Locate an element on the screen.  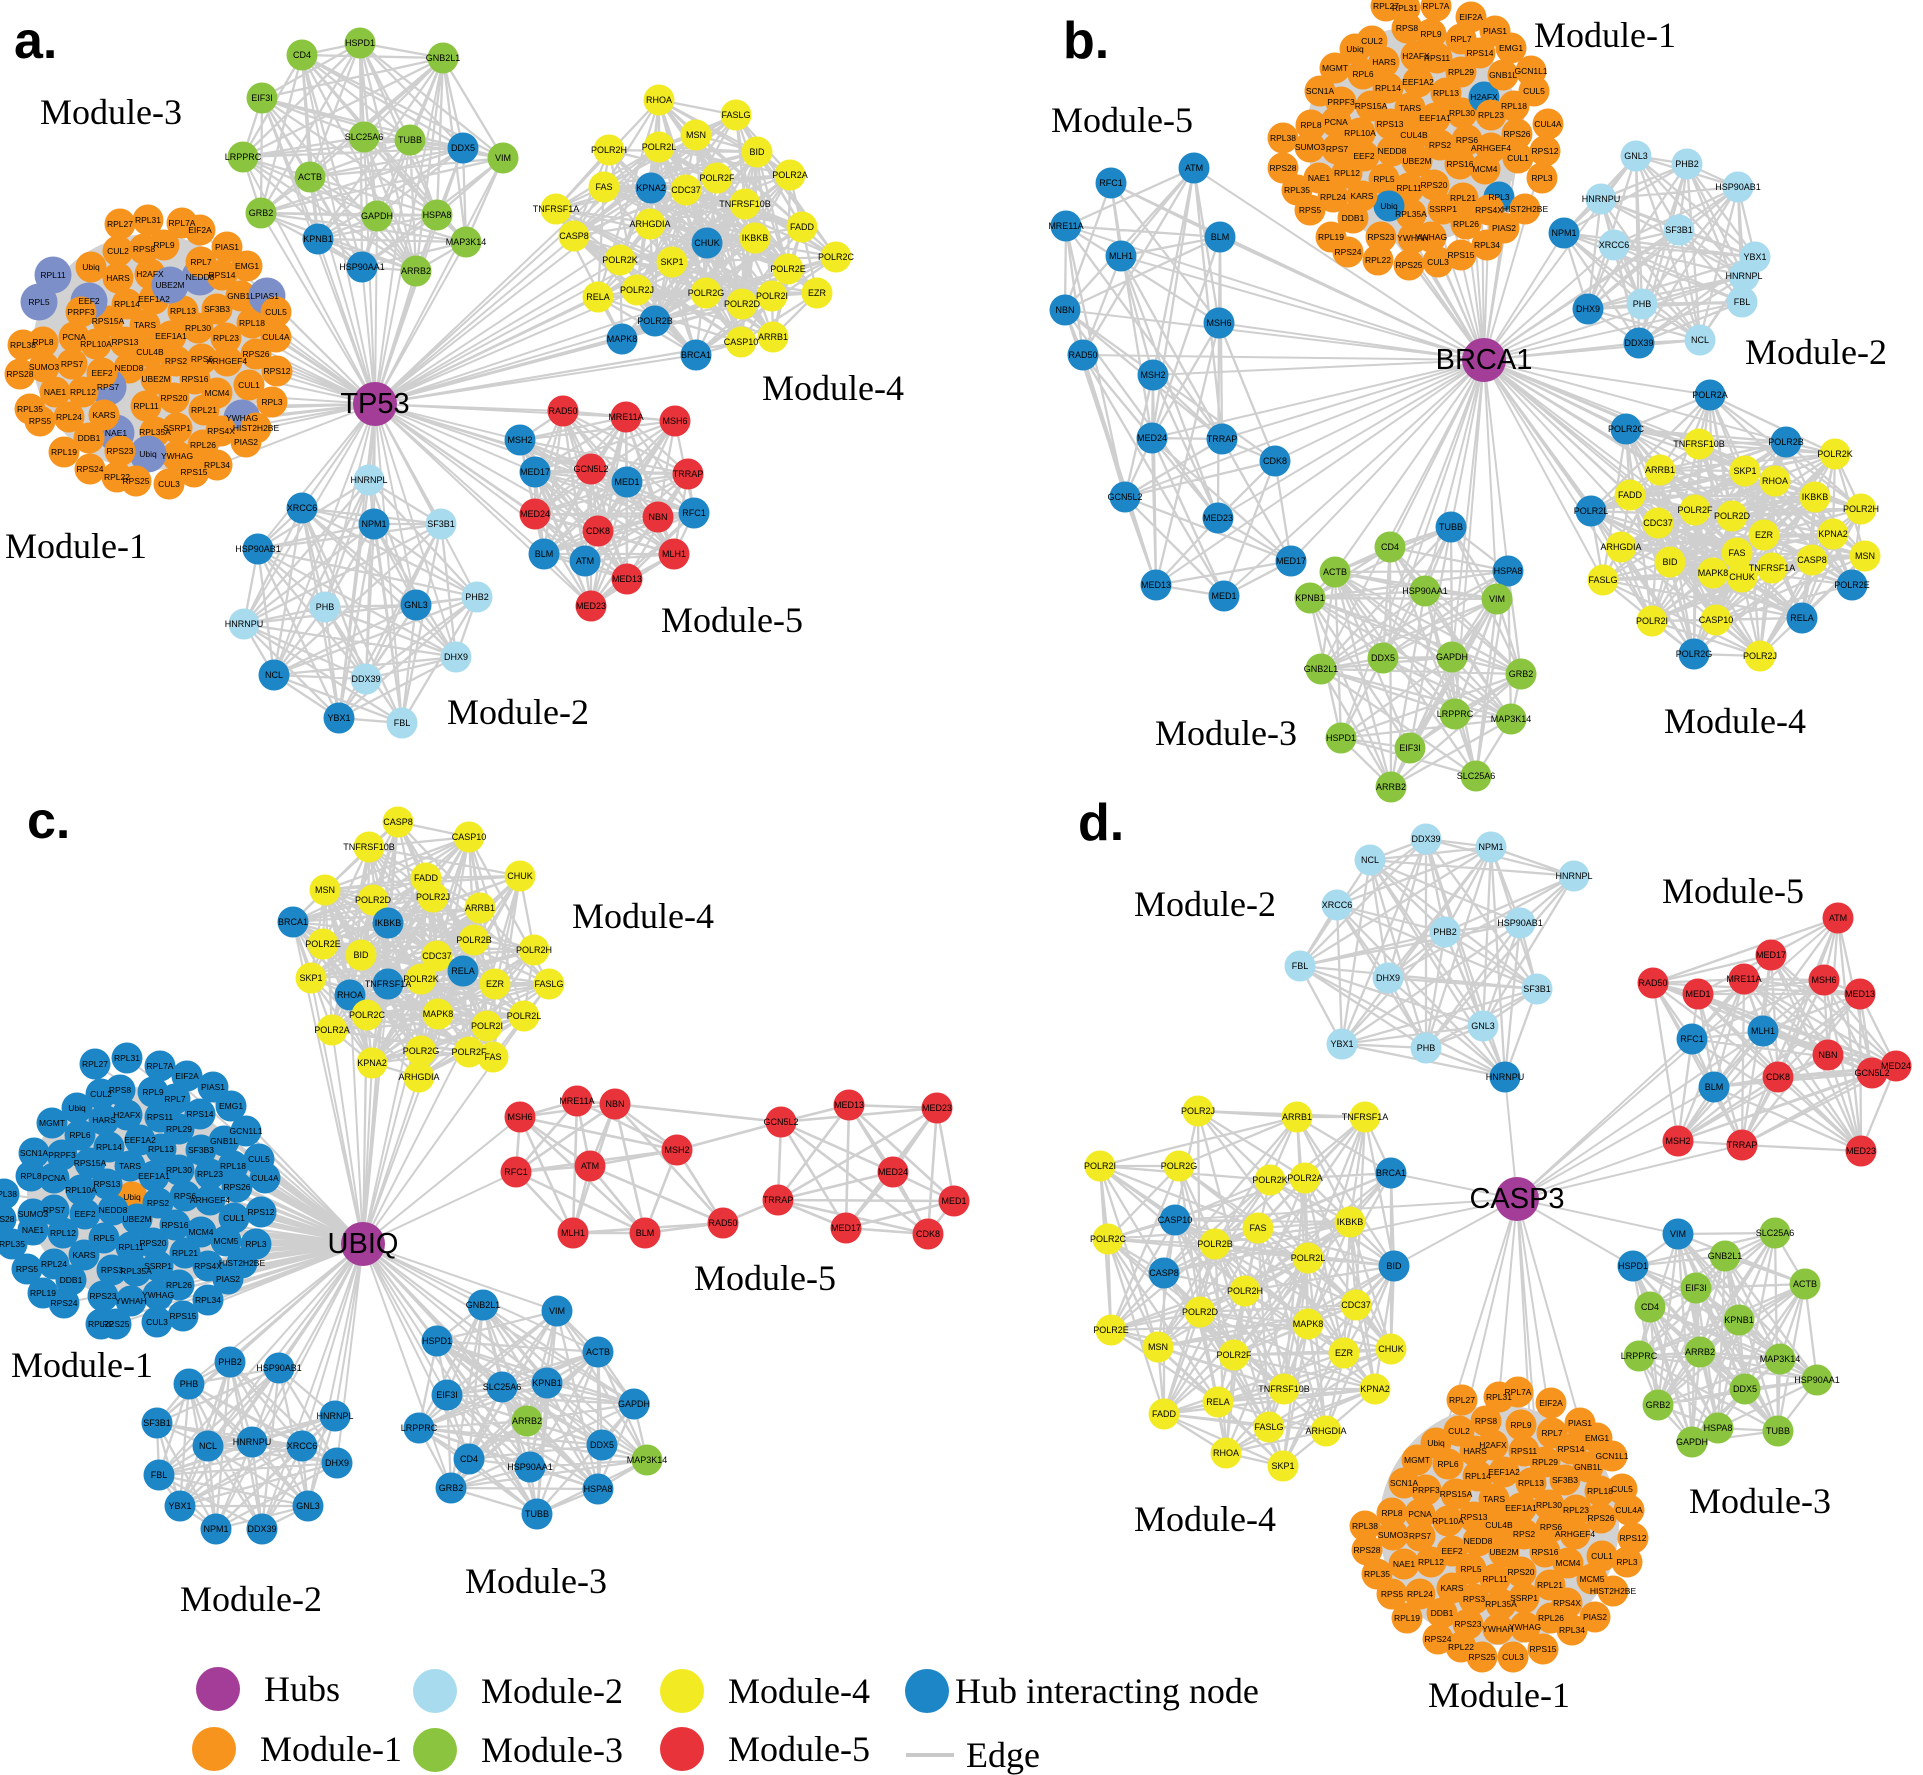
svg-text: RPL19 is located at coordinates (43, 1293).